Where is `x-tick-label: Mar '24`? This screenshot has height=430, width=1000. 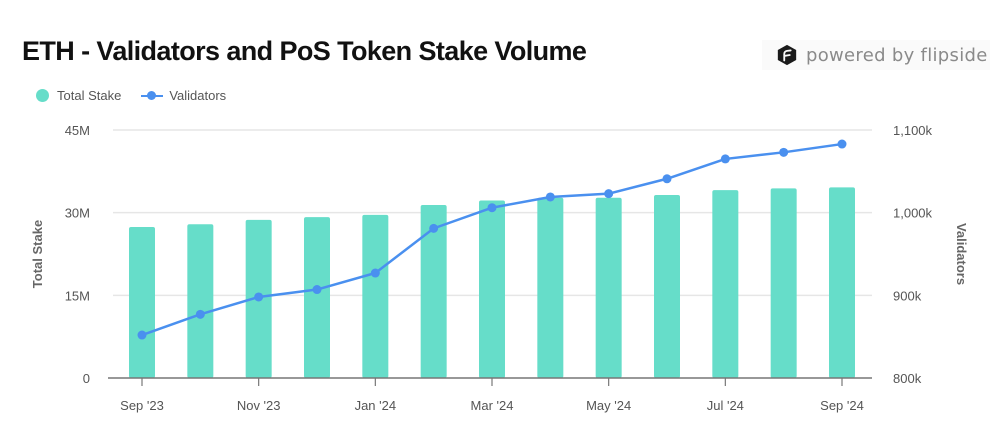
x-tick-label: Mar '24 is located at coordinates (492, 405).